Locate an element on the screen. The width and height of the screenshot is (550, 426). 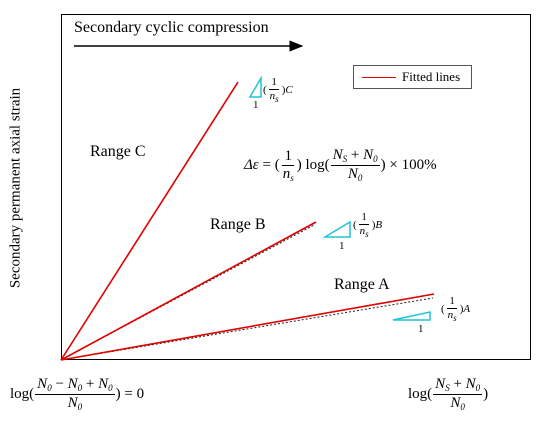
legend-line-swatch is located at coordinates (379, 77).